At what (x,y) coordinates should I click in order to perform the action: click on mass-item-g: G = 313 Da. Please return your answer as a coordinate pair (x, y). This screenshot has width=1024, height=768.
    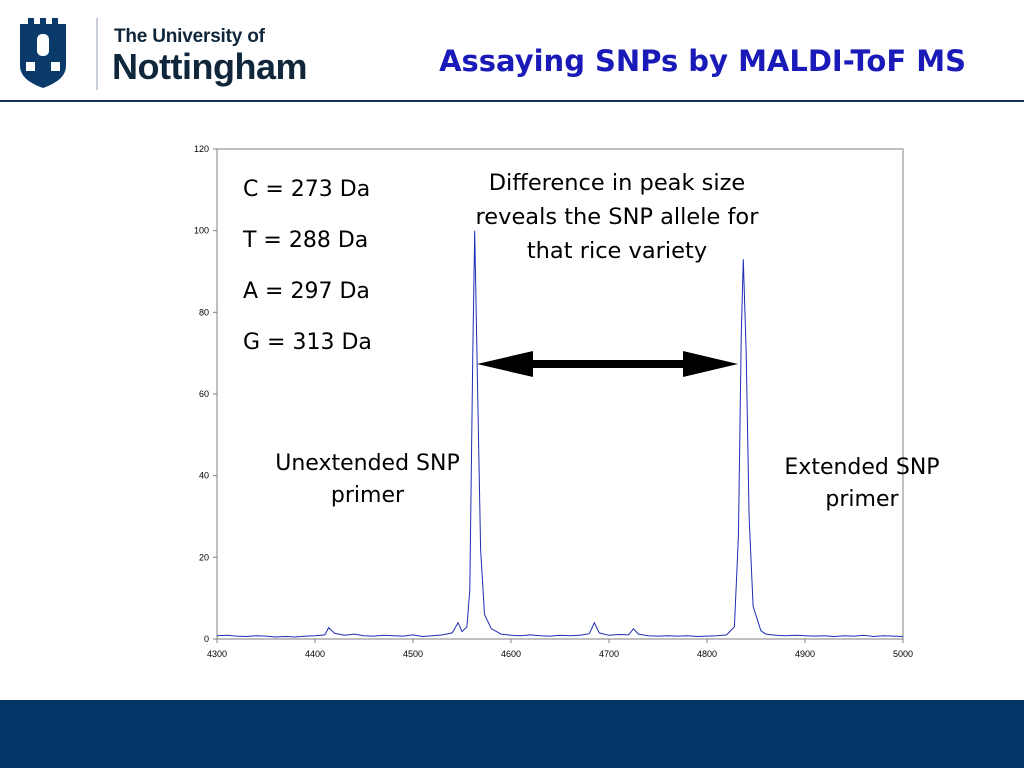
    Looking at the image, I should click on (307, 342).